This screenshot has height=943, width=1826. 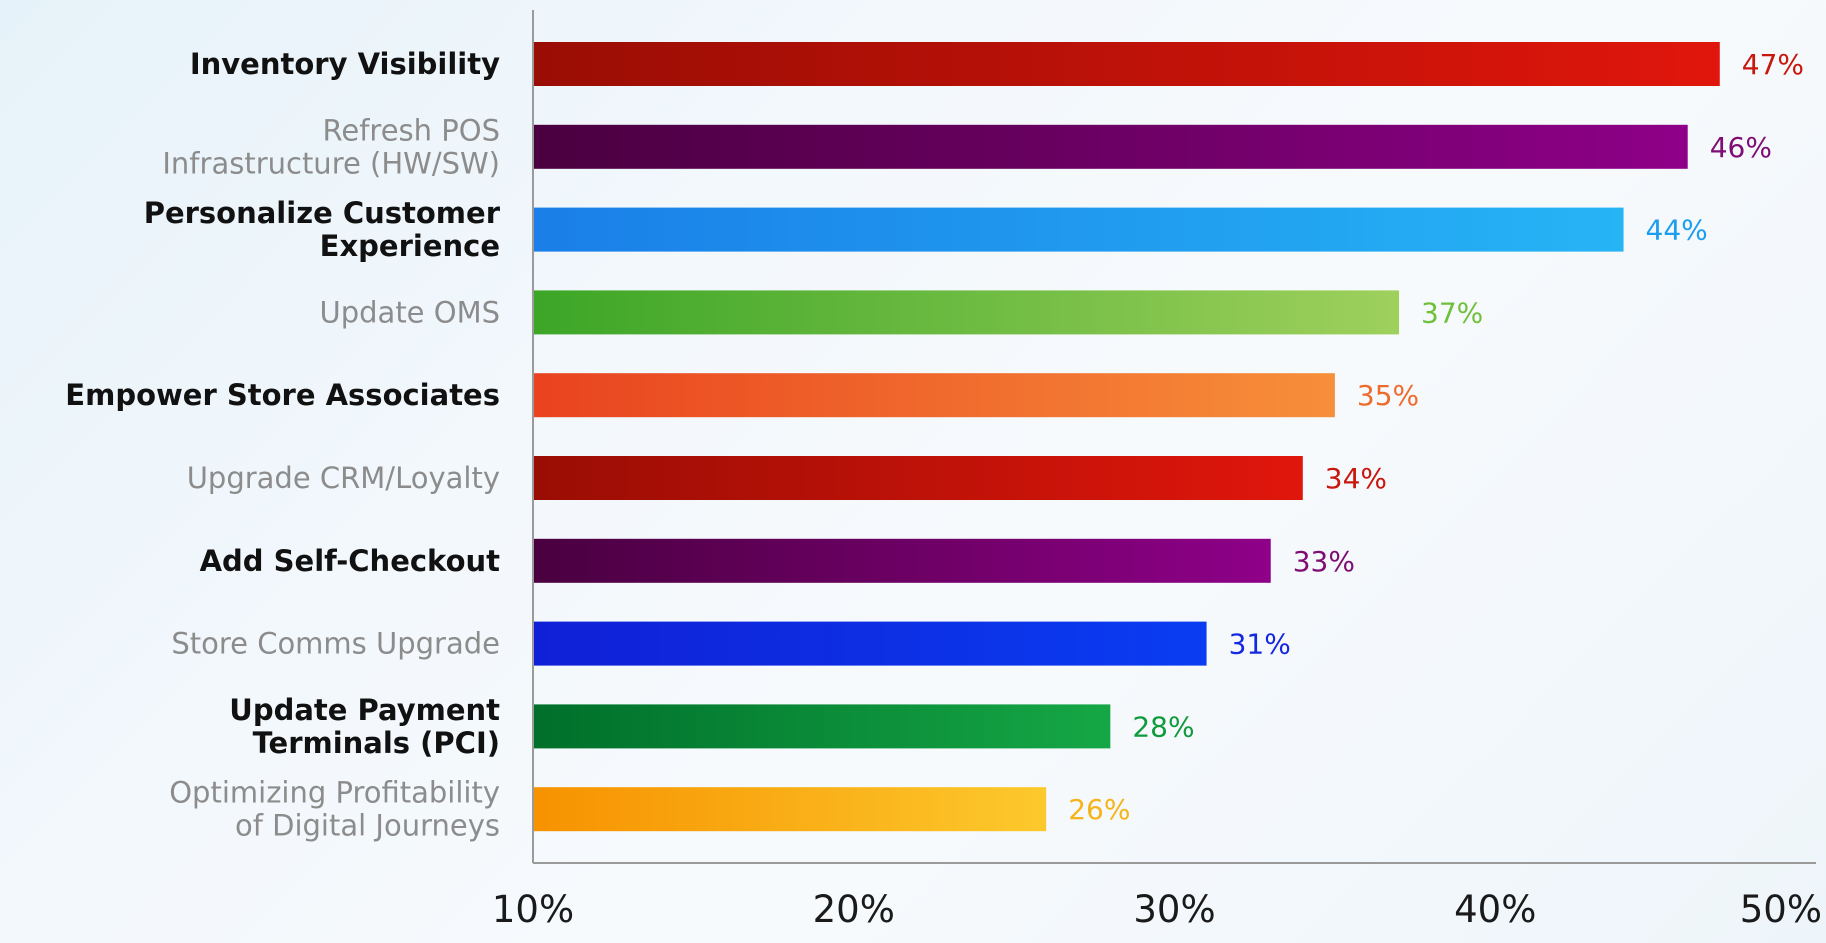 What do you see at coordinates (343, 478) in the screenshot?
I see `category-label-6: Upgrade CRM/Loyalty` at bounding box center [343, 478].